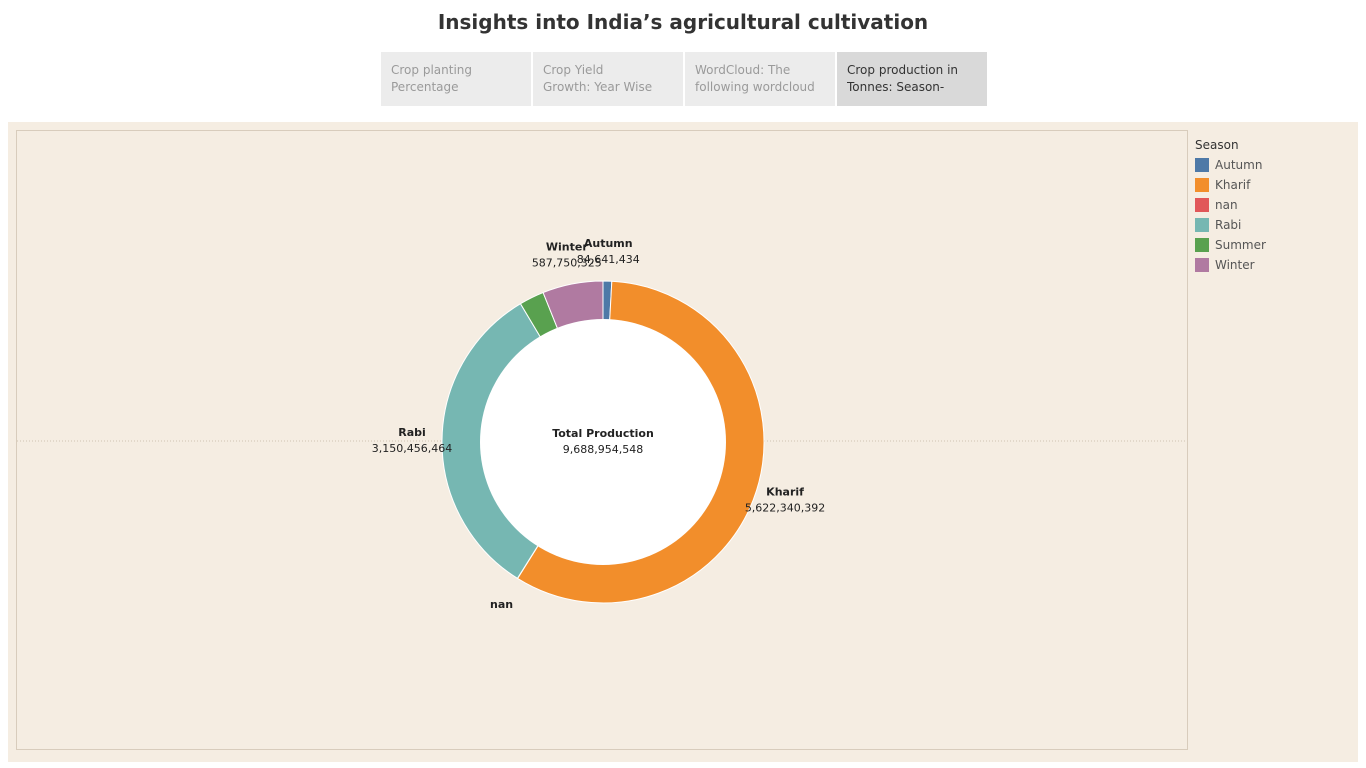 The image size is (1366, 768). Describe the element at coordinates (431, 78) in the screenshot. I see `tab-label: Crop planting Percentage` at that location.